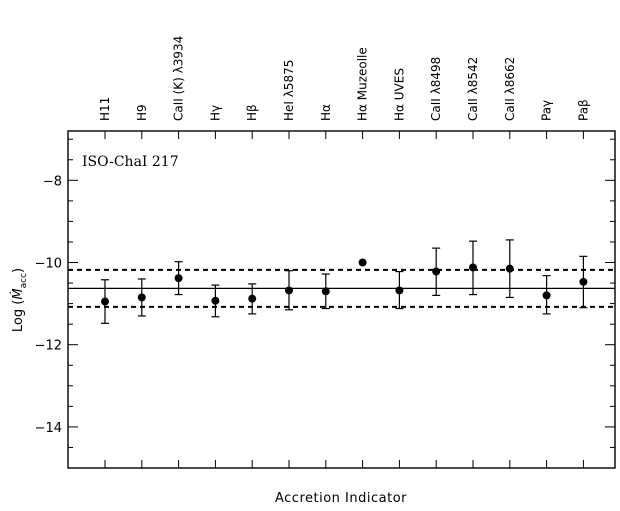  I want to click on data-marks, so click(344, 281).